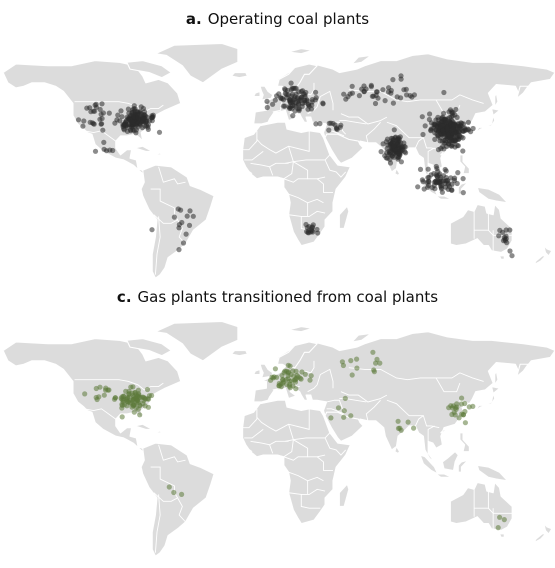 The height and width of the screenshot is (568, 555). I want to click on landmass-africa, so click(296, 184).